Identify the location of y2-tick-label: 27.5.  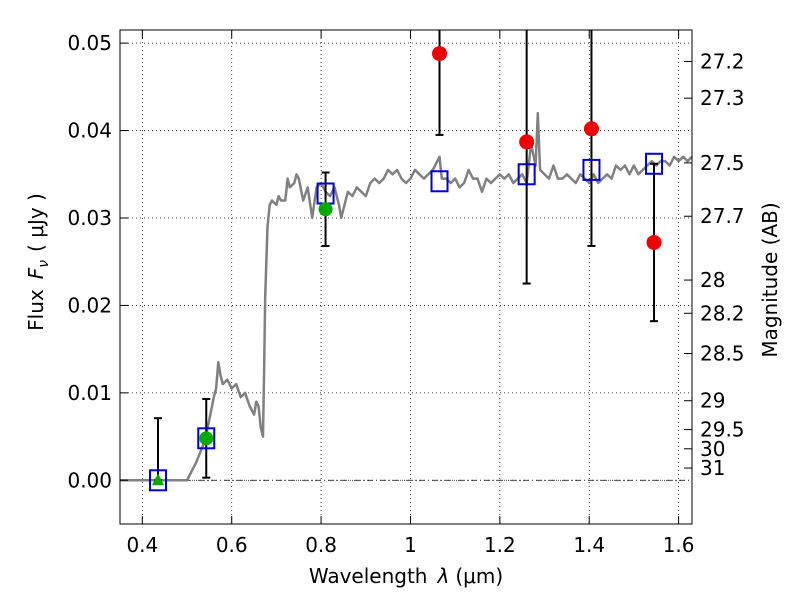
(722, 163).